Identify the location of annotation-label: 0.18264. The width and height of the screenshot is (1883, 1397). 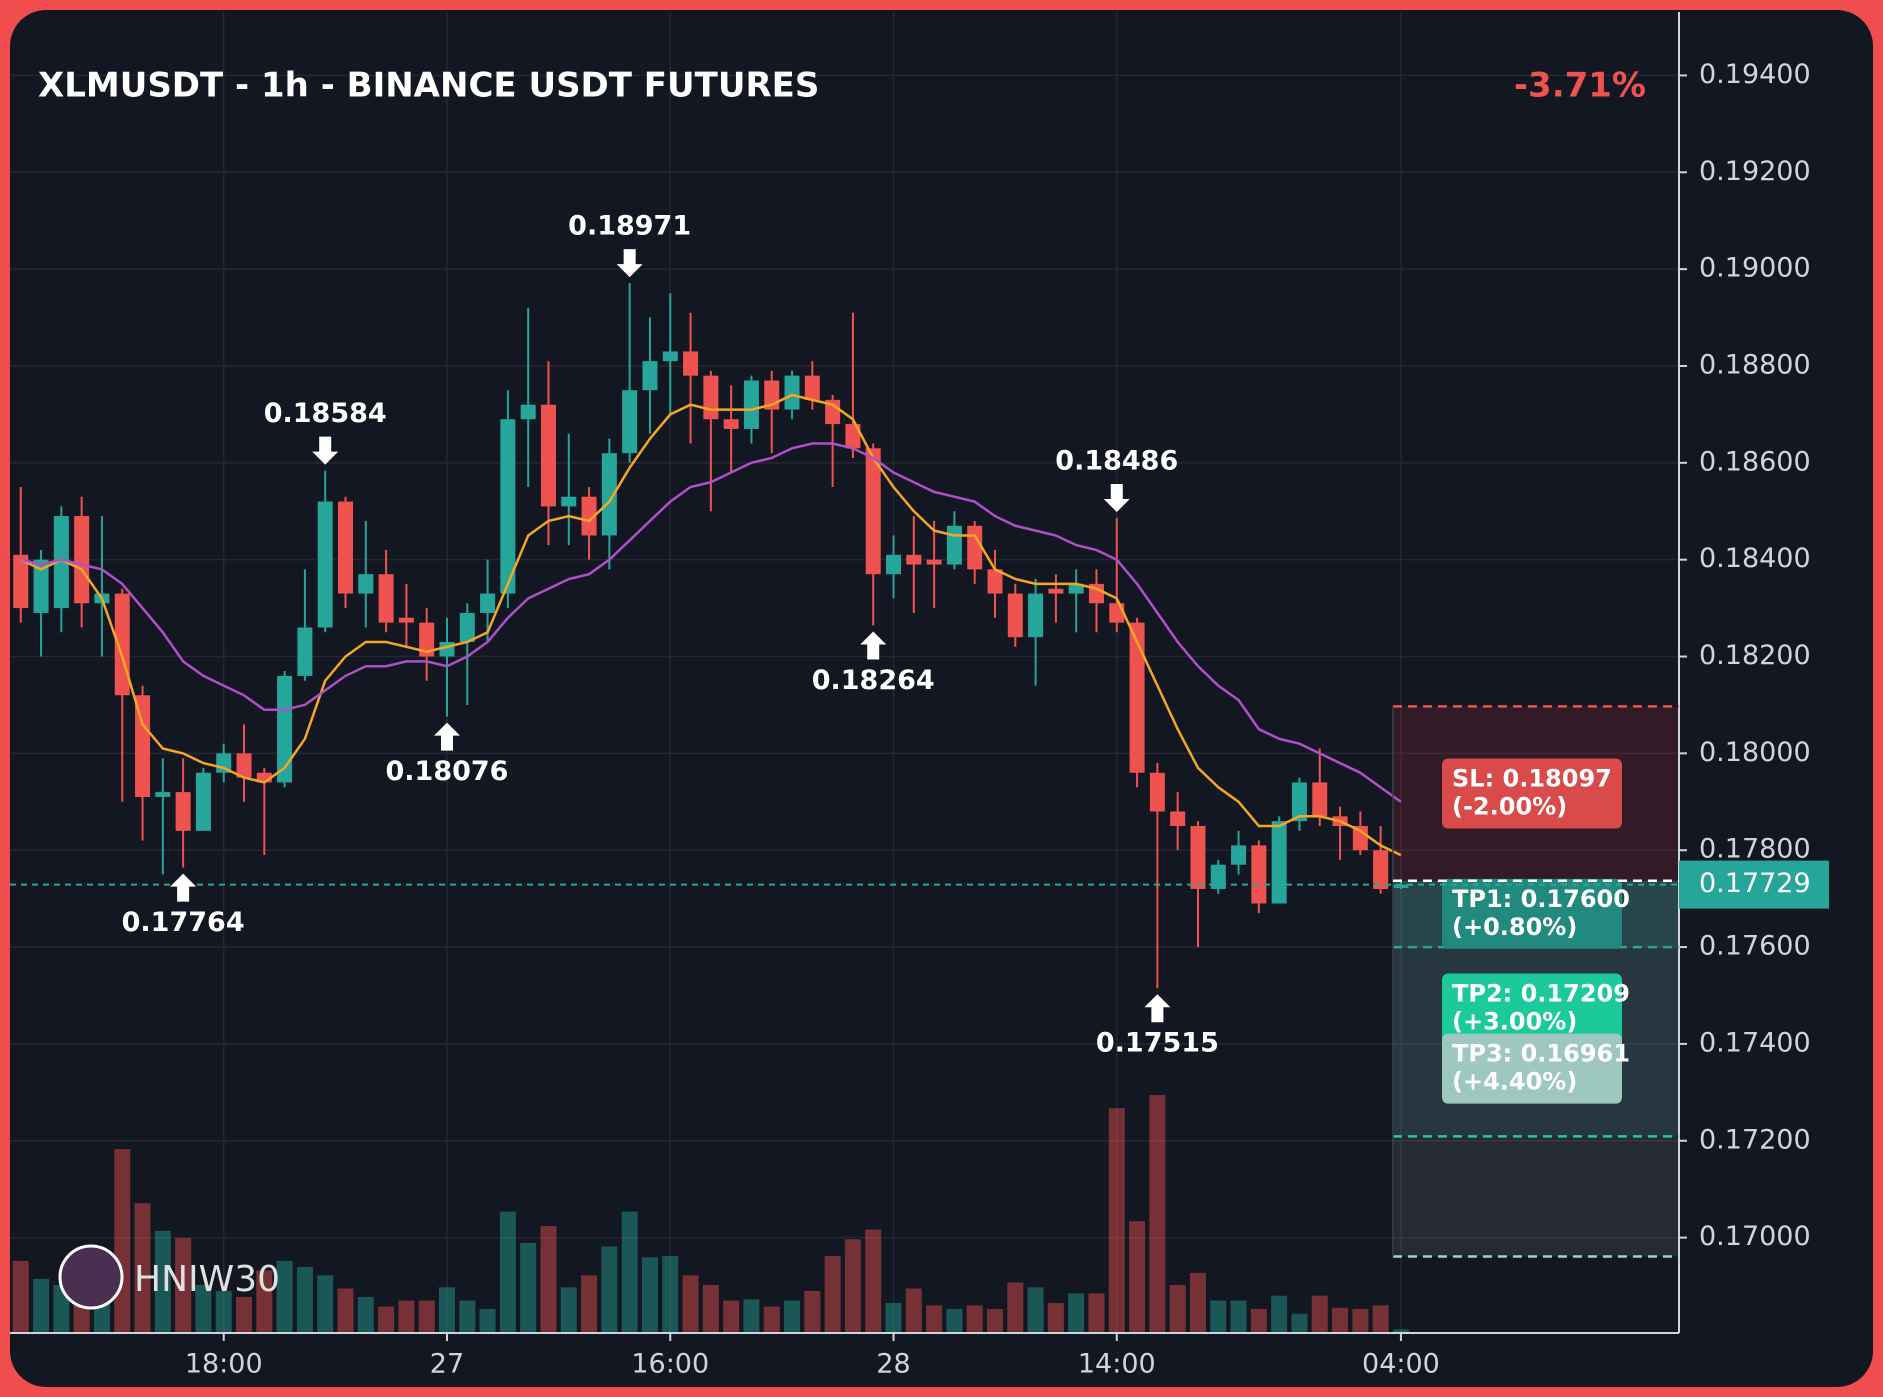
(873, 680).